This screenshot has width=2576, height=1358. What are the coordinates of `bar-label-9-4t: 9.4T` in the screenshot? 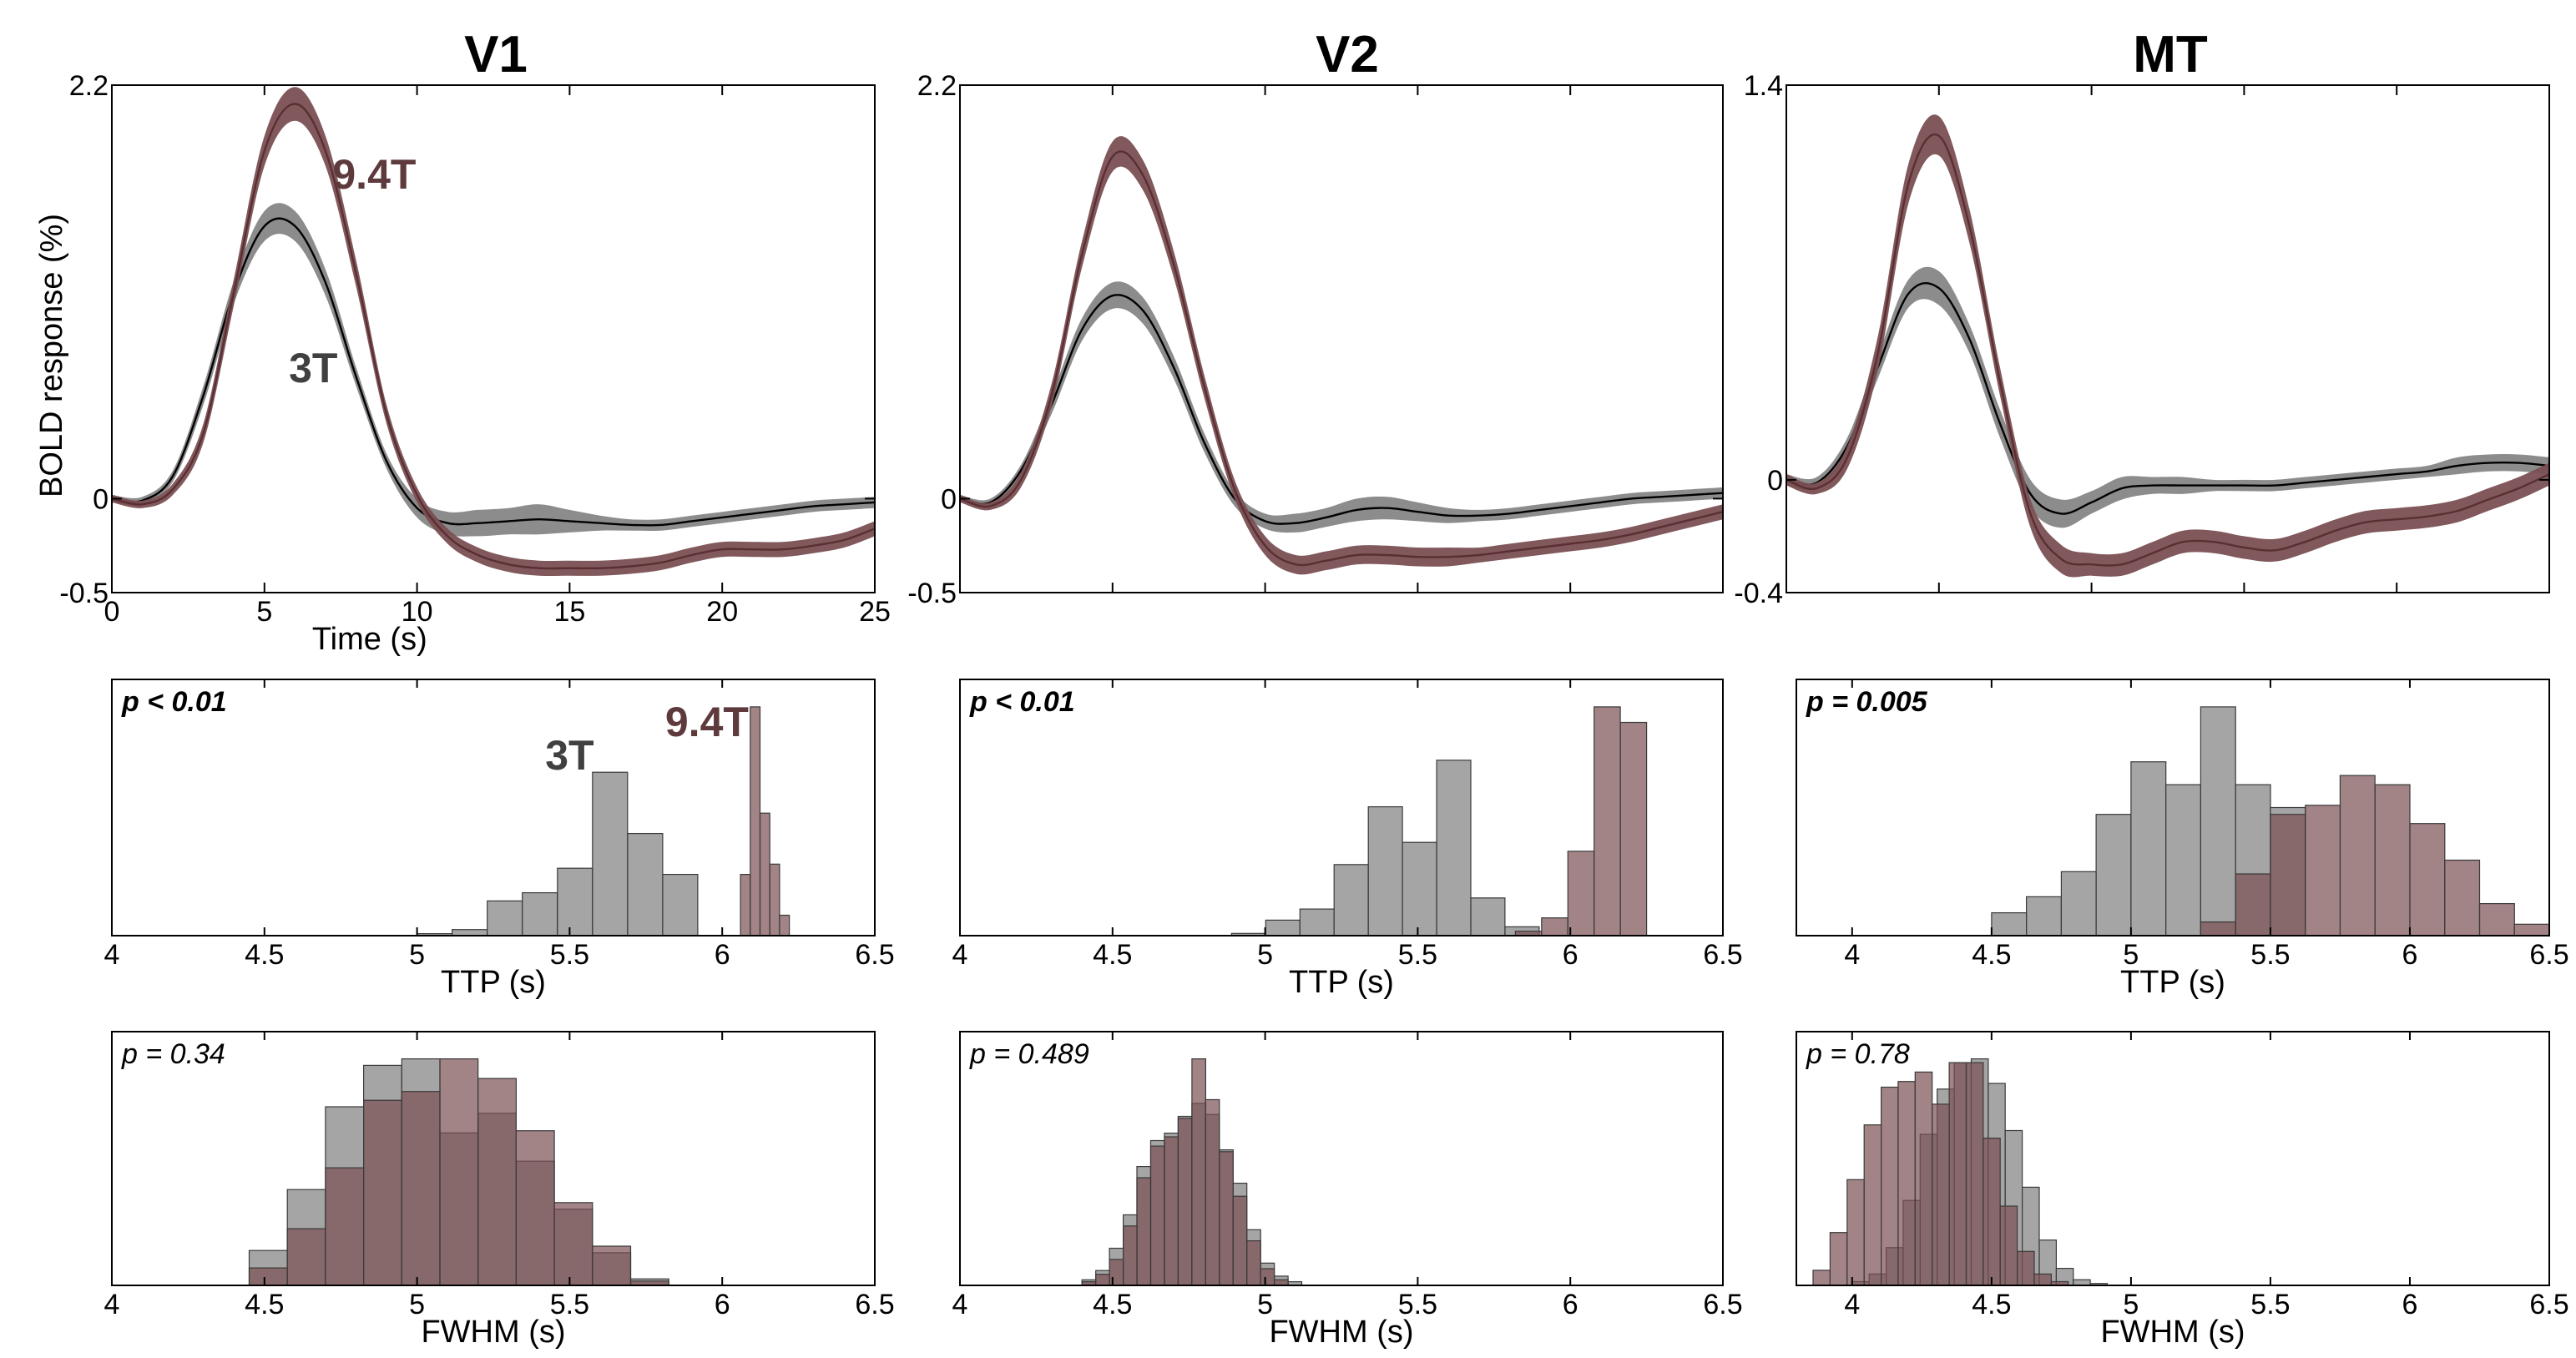 It's located at (707, 722).